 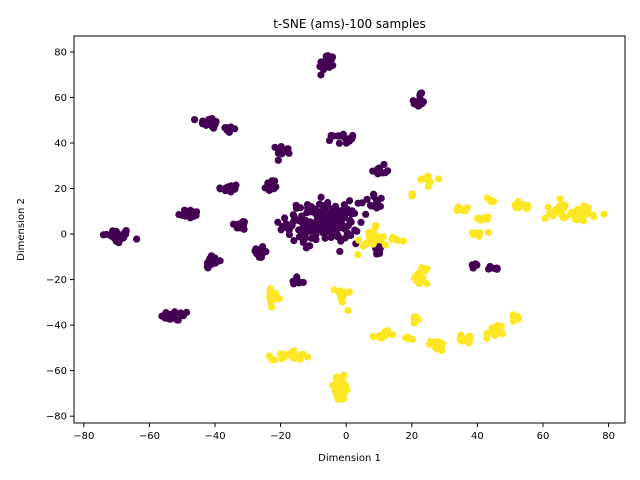 What do you see at coordinates (280, 436) in the screenshot?
I see `x-tick-label: −20` at bounding box center [280, 436].